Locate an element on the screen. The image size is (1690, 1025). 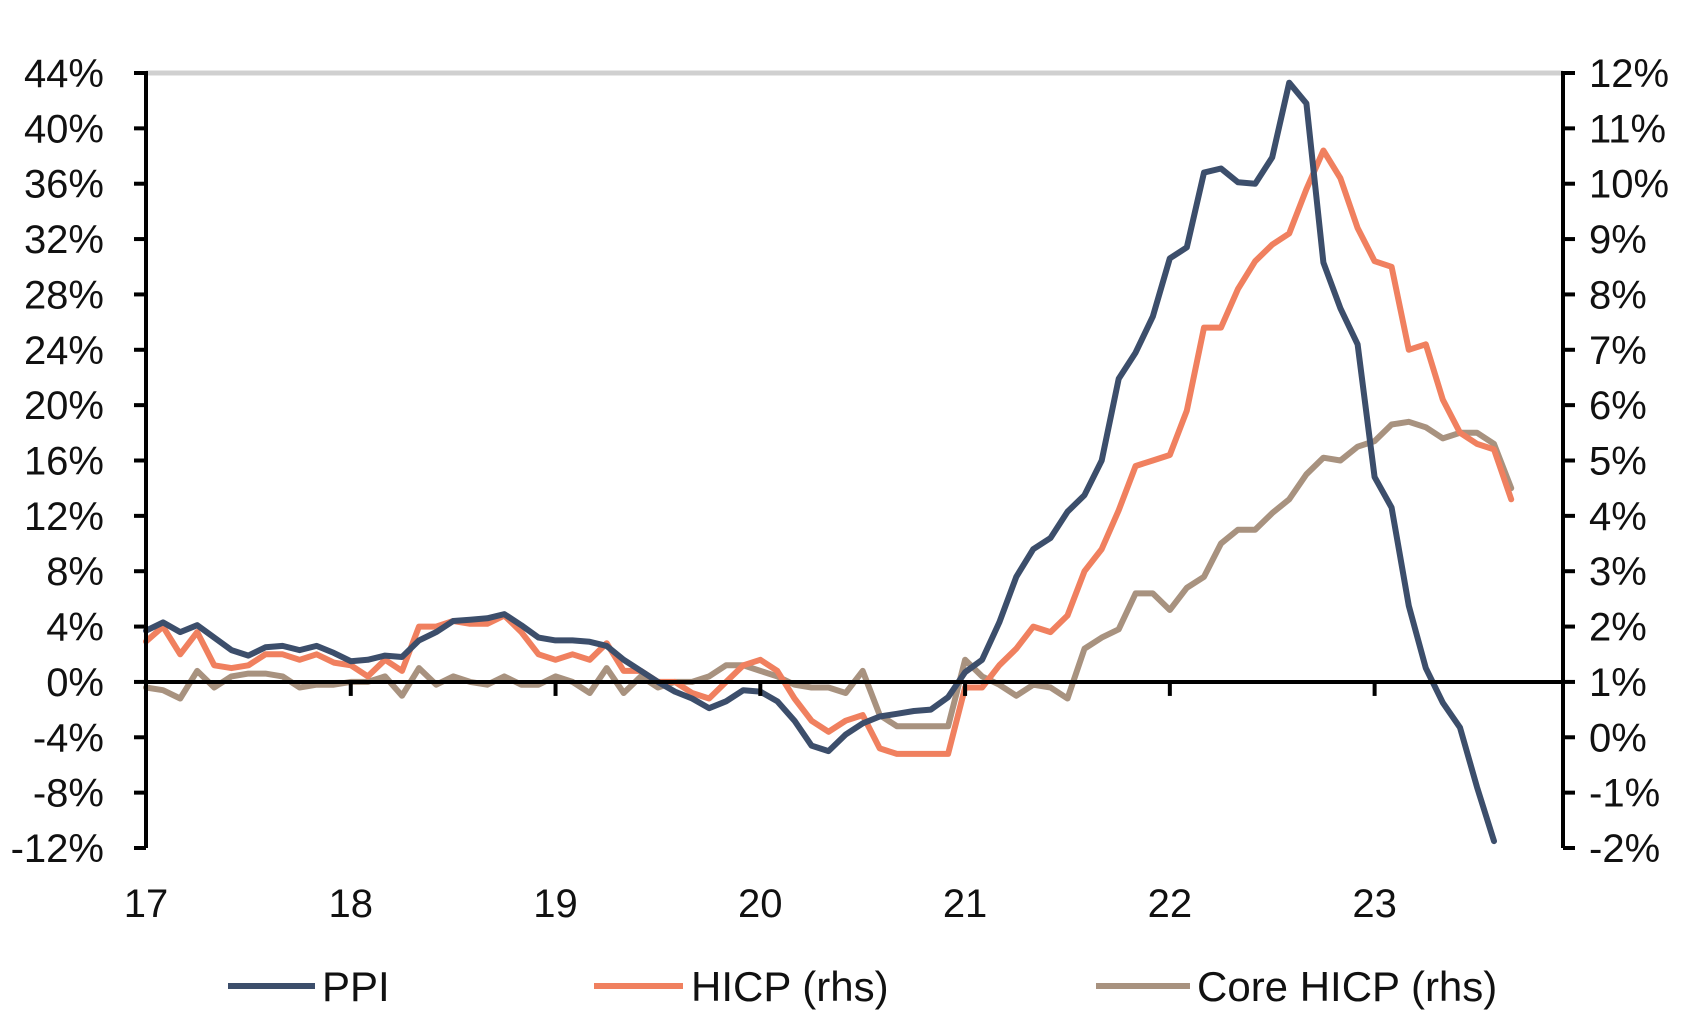
x-tick-label: 23 is located at coordinates (1374, 904).